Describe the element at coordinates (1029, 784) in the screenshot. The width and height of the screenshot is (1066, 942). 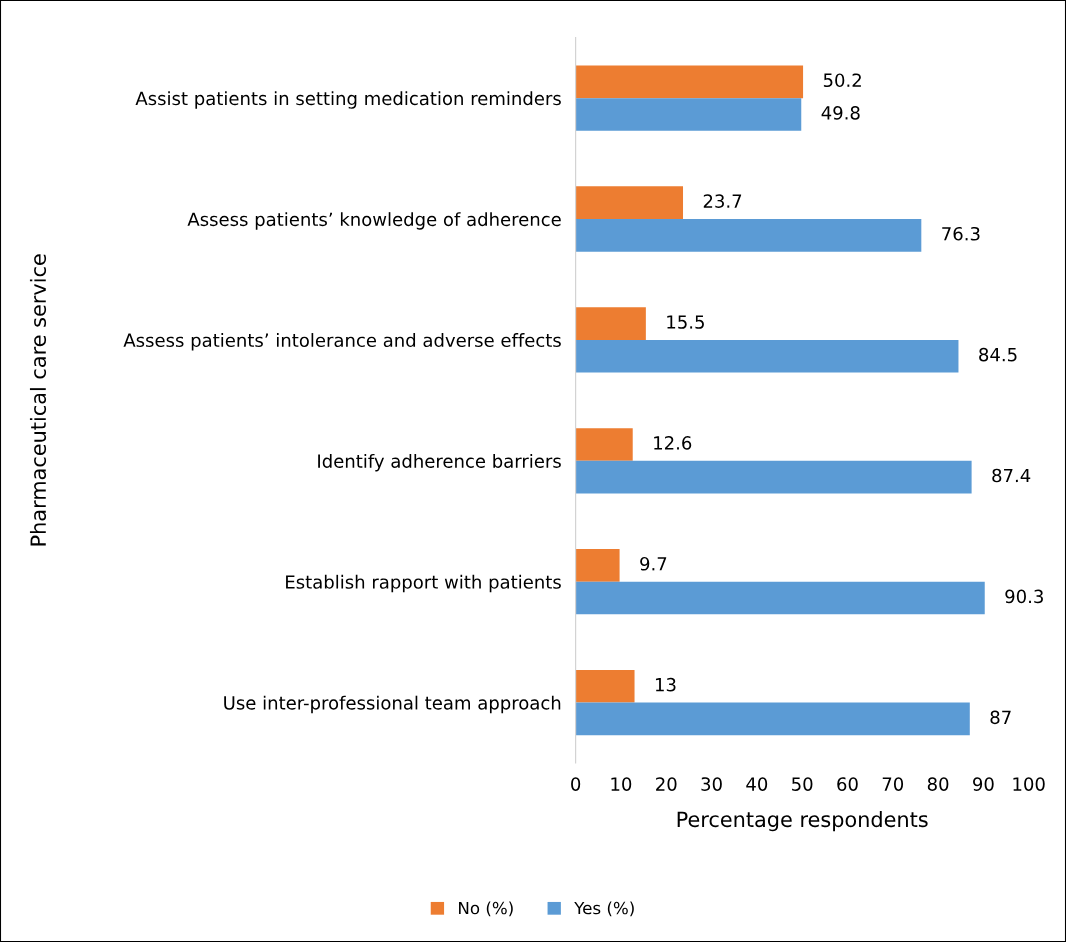
I see `x-tick-label: 100` at that location.